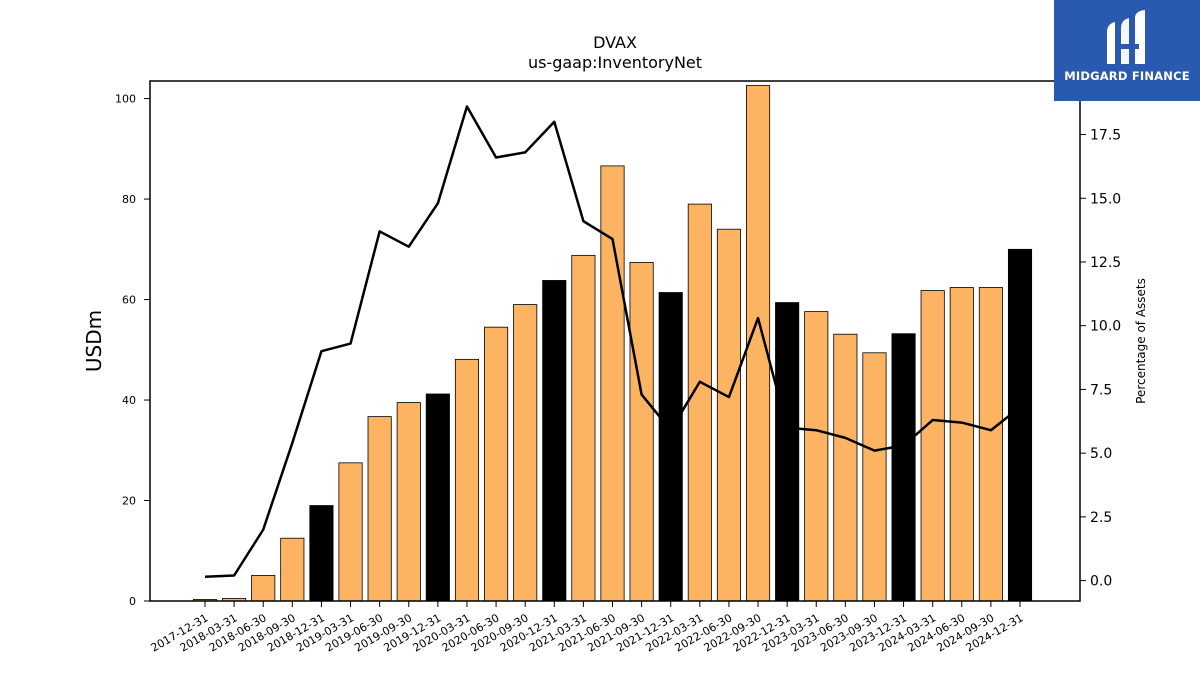 The width and height of the screenshot is (1200, 675). What do you see at coordinates (132, 350) in the screenshot?
I see `left-axis: 0 20 40 60 80 100` at bounding box center [132, 350].